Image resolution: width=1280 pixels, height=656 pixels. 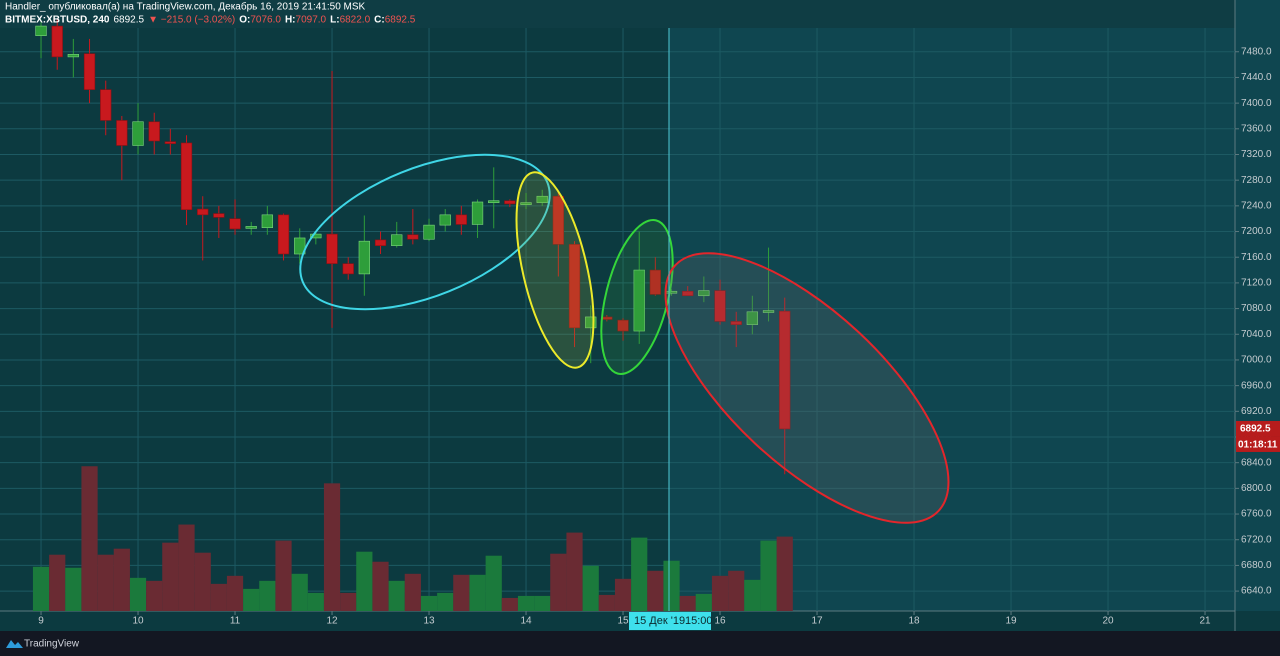 I want to click on crosshair-label-box, so click(x=670, y=621).